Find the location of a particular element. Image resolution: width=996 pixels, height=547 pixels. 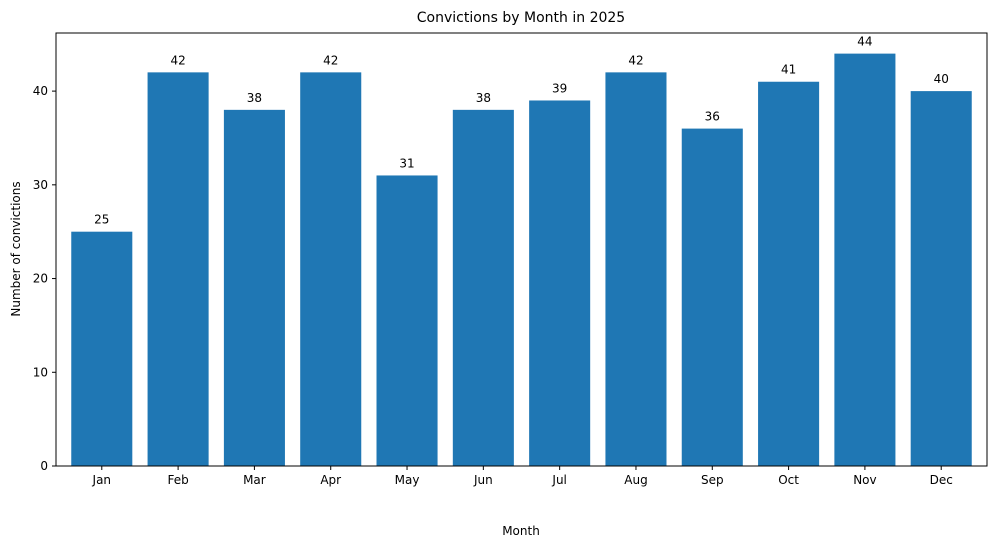

x-tick-label: Apr is located at coordinates (330, 480).